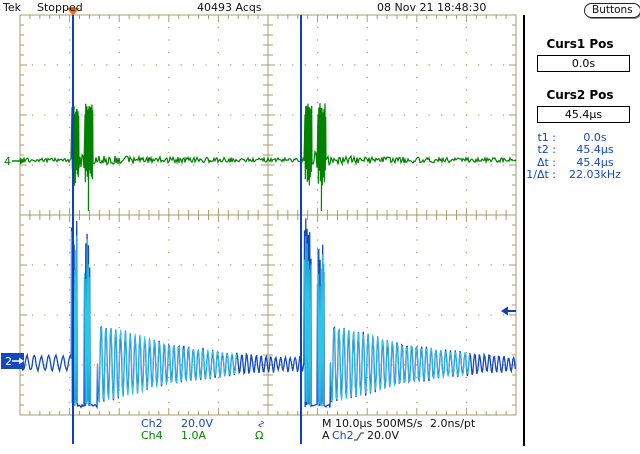 The height and width of the screenshot is (454, 640). I want to click on trigger-mode-readout: A, so click(326, 435).